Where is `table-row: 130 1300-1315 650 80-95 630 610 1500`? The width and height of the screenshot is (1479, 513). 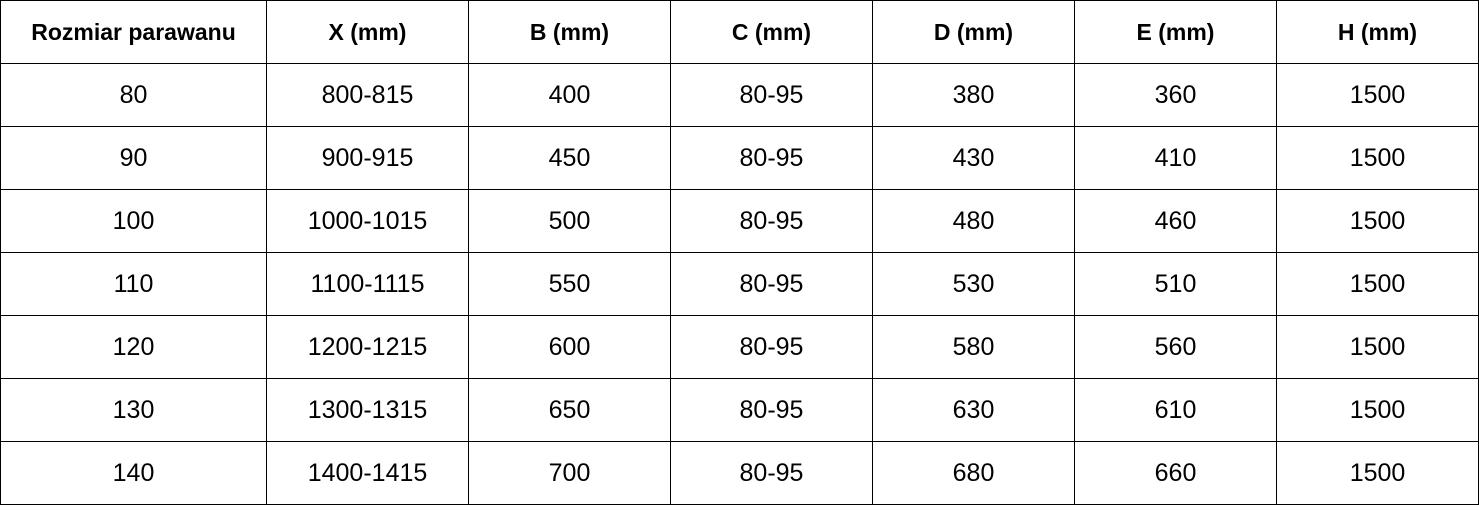
table-row: 130 1300-1315 650 80-95 630 610 1500 is located at coordinates (739, 410).